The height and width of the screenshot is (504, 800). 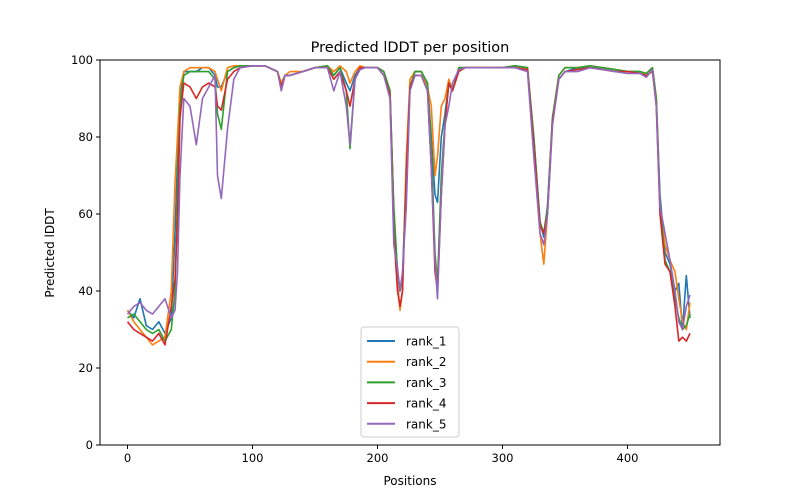 What do you see at coordinates (410, 48) in the screenshot?
I see `chart-title: Predicted lDDT per position` at bounding box center [410, 48].